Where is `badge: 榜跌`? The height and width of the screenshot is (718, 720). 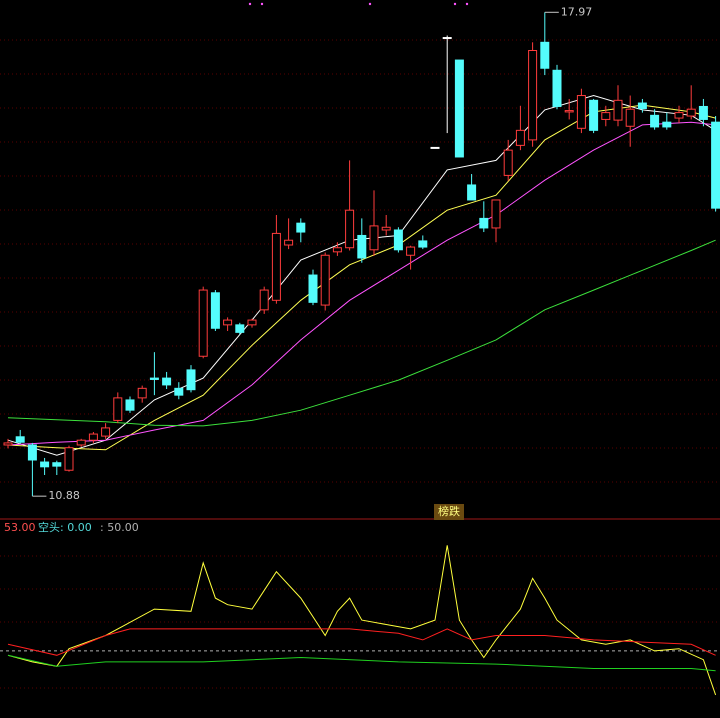 badge: 榜跌 is located at coordinates (449, 511).